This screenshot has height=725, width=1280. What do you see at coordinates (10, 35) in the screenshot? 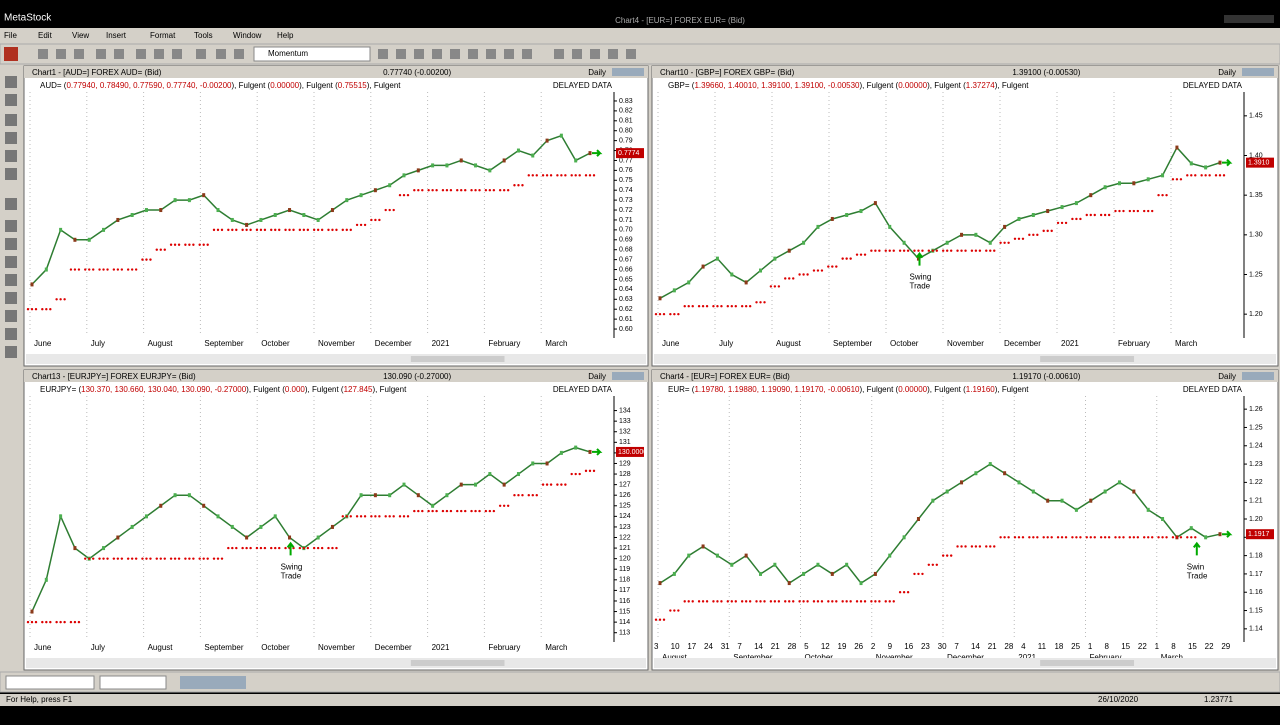
I see `menu-item: File` at bounding box center [10, 35].